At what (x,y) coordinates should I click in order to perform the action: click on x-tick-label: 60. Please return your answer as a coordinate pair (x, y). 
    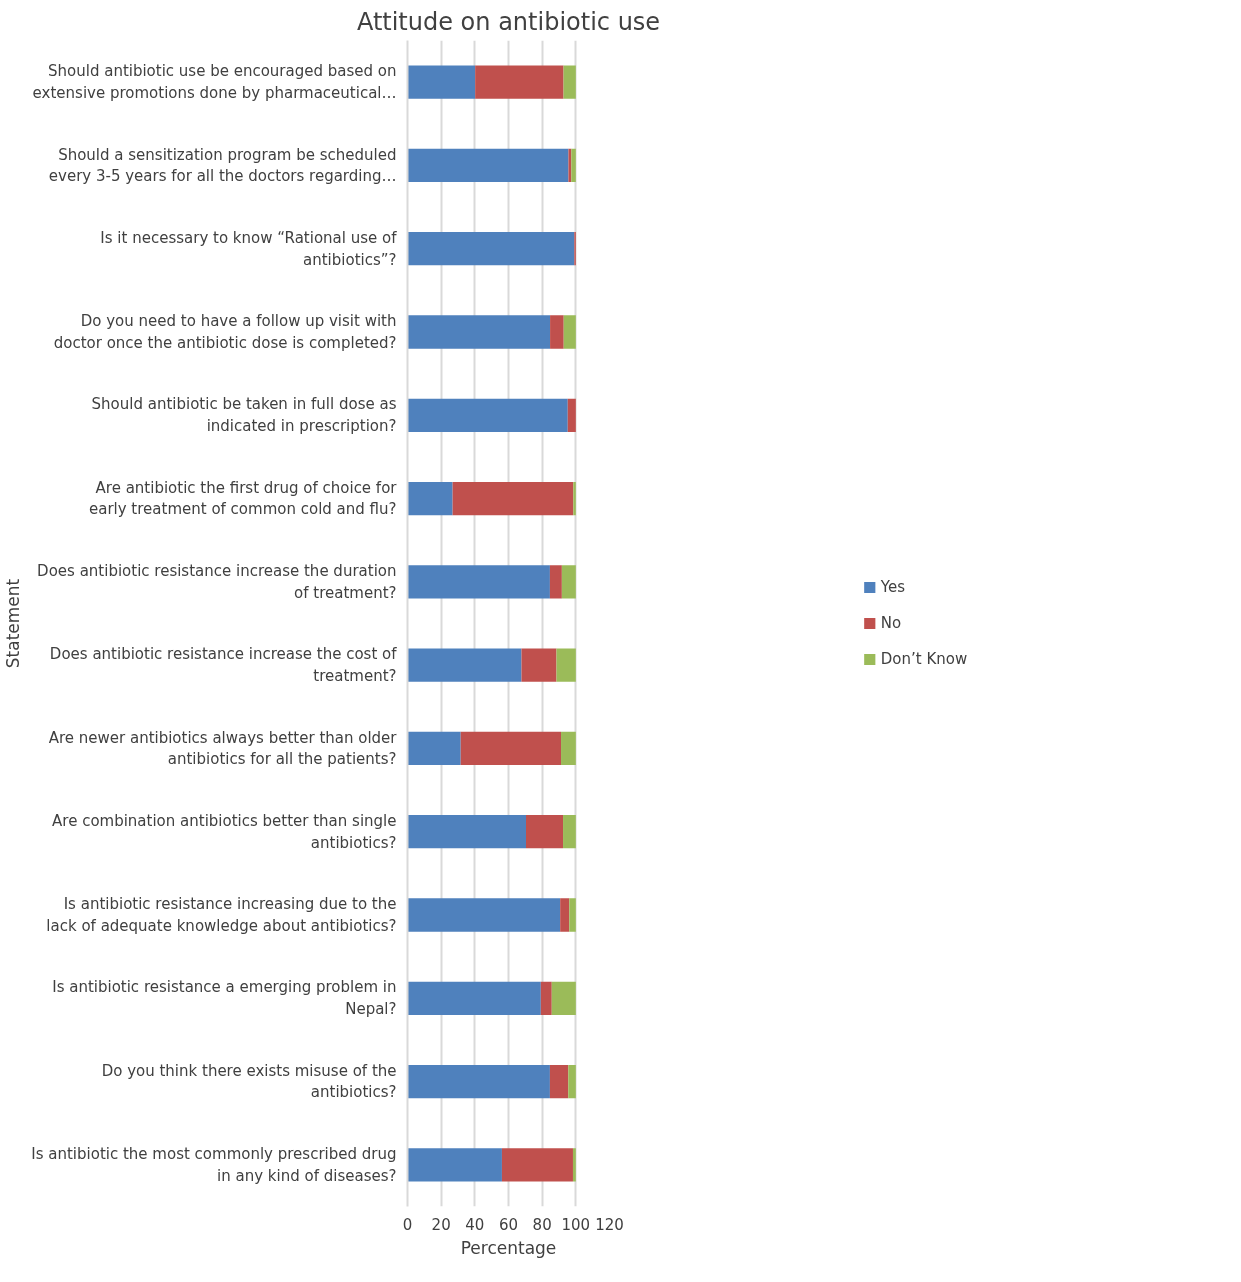
    Looking at the image, I should click on (508, 1224).